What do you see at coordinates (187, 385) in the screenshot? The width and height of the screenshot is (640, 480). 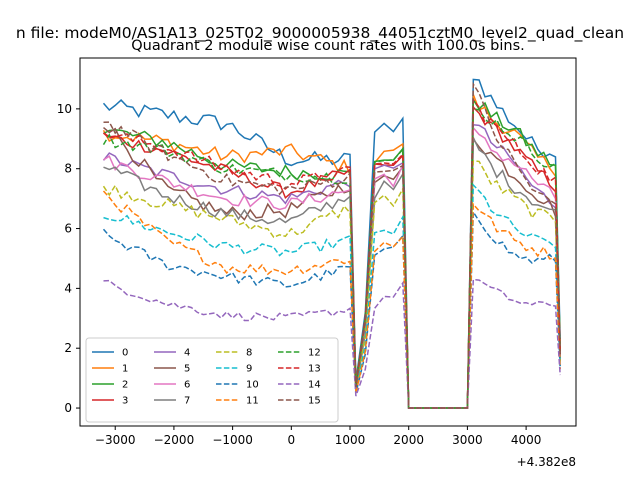 I see `legend-label-6: 6` at bounding box center [187, 385].